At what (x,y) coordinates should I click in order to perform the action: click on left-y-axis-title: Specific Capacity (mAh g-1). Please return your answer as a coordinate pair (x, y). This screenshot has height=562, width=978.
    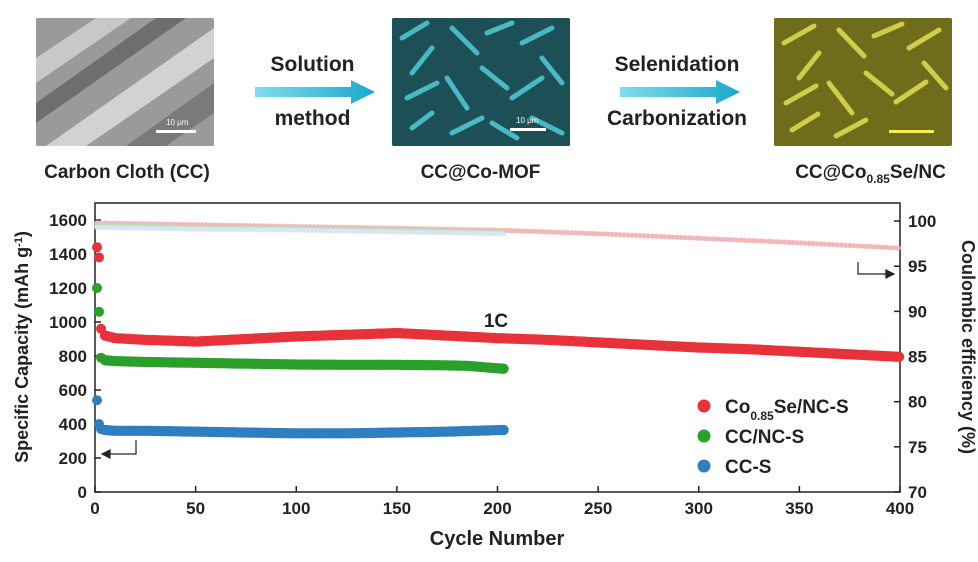
    Looking at the image, I should click on (22, 347).